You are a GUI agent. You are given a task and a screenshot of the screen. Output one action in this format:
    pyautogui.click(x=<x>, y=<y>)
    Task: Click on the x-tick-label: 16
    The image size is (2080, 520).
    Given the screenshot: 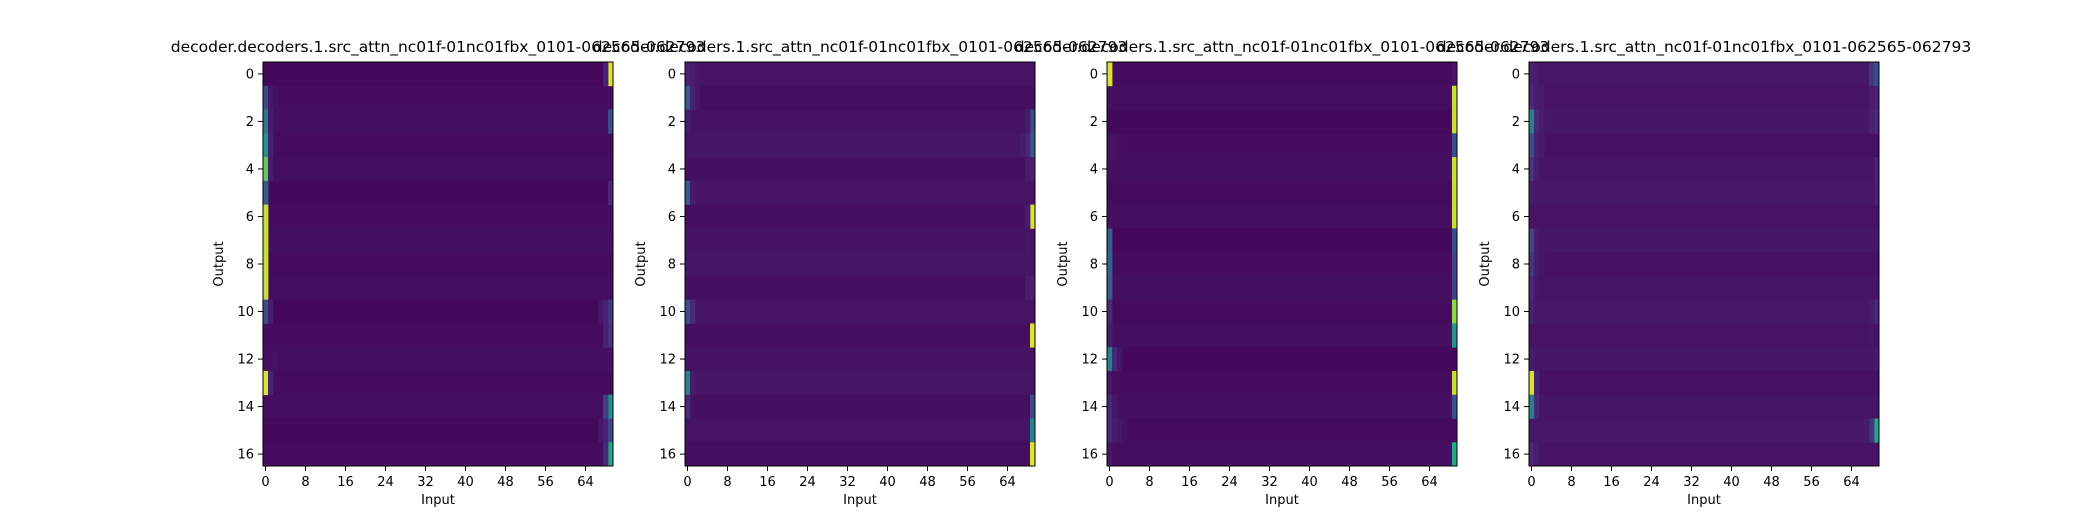 What is the action you would take?
    pyautogui.click(x=1189, y=482)
    